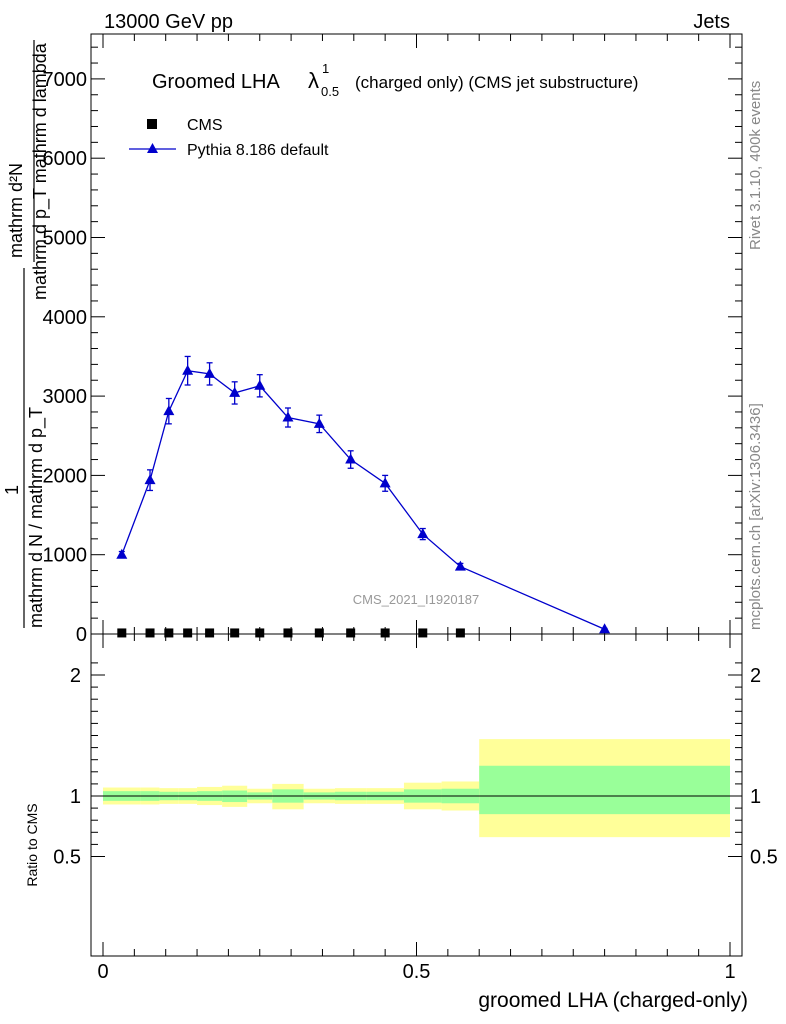 This screenshot has width=786, height=1024. What do you see at coordinates (65, 80) in the screenshot?
I see `main-y-tick-label: 7000` at bounding box center [65, 80].